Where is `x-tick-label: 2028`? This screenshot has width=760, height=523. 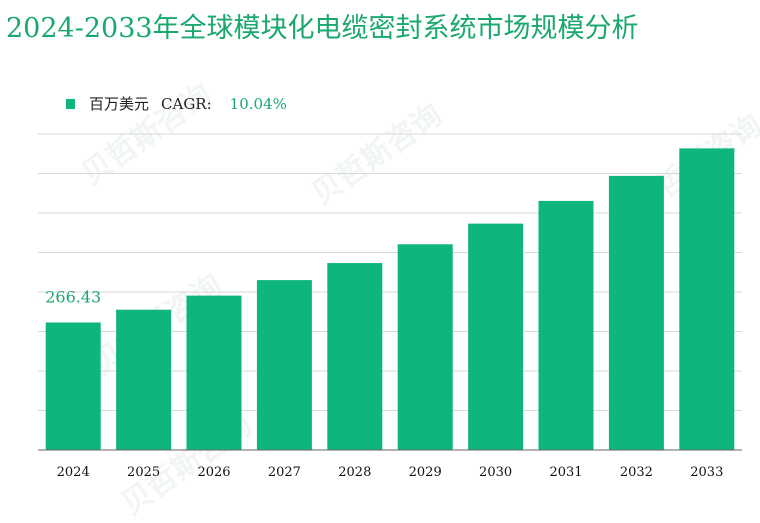
x-tick-label: 2028 is located at coordinates (354, 472).